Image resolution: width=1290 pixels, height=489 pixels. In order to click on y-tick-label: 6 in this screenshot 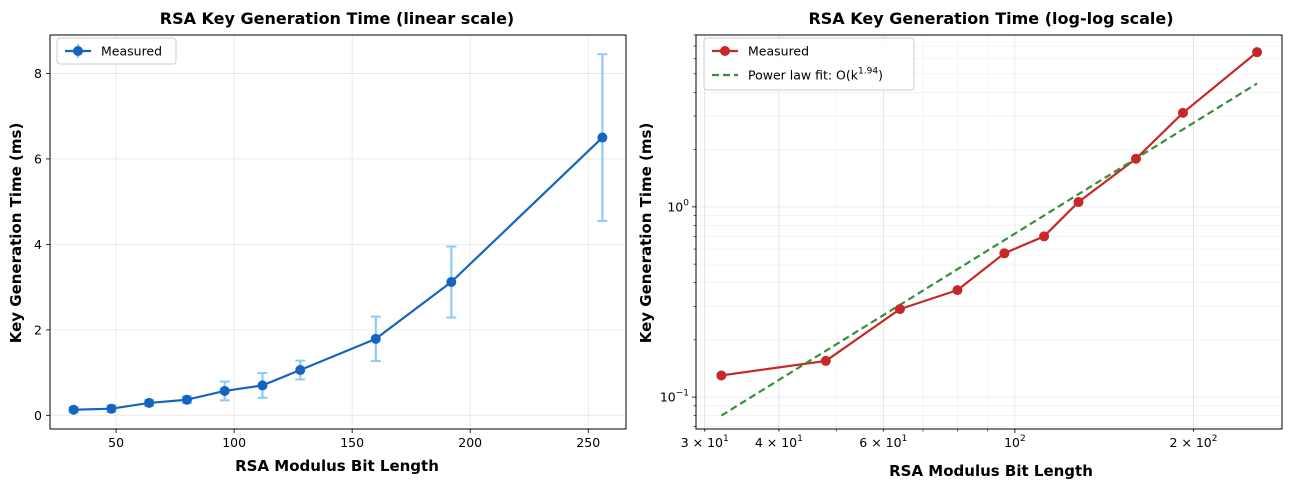, I will do `click(38, 158)`.